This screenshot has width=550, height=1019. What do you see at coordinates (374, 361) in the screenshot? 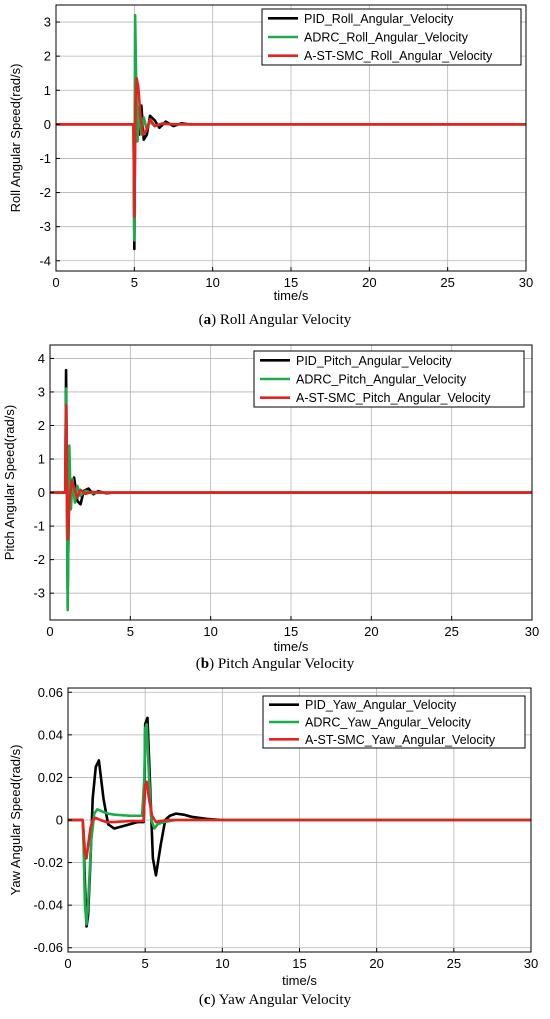
I see `legend-entry-1: PID_Pitch_Angular_Velocity` at bounding box center [374, 361].